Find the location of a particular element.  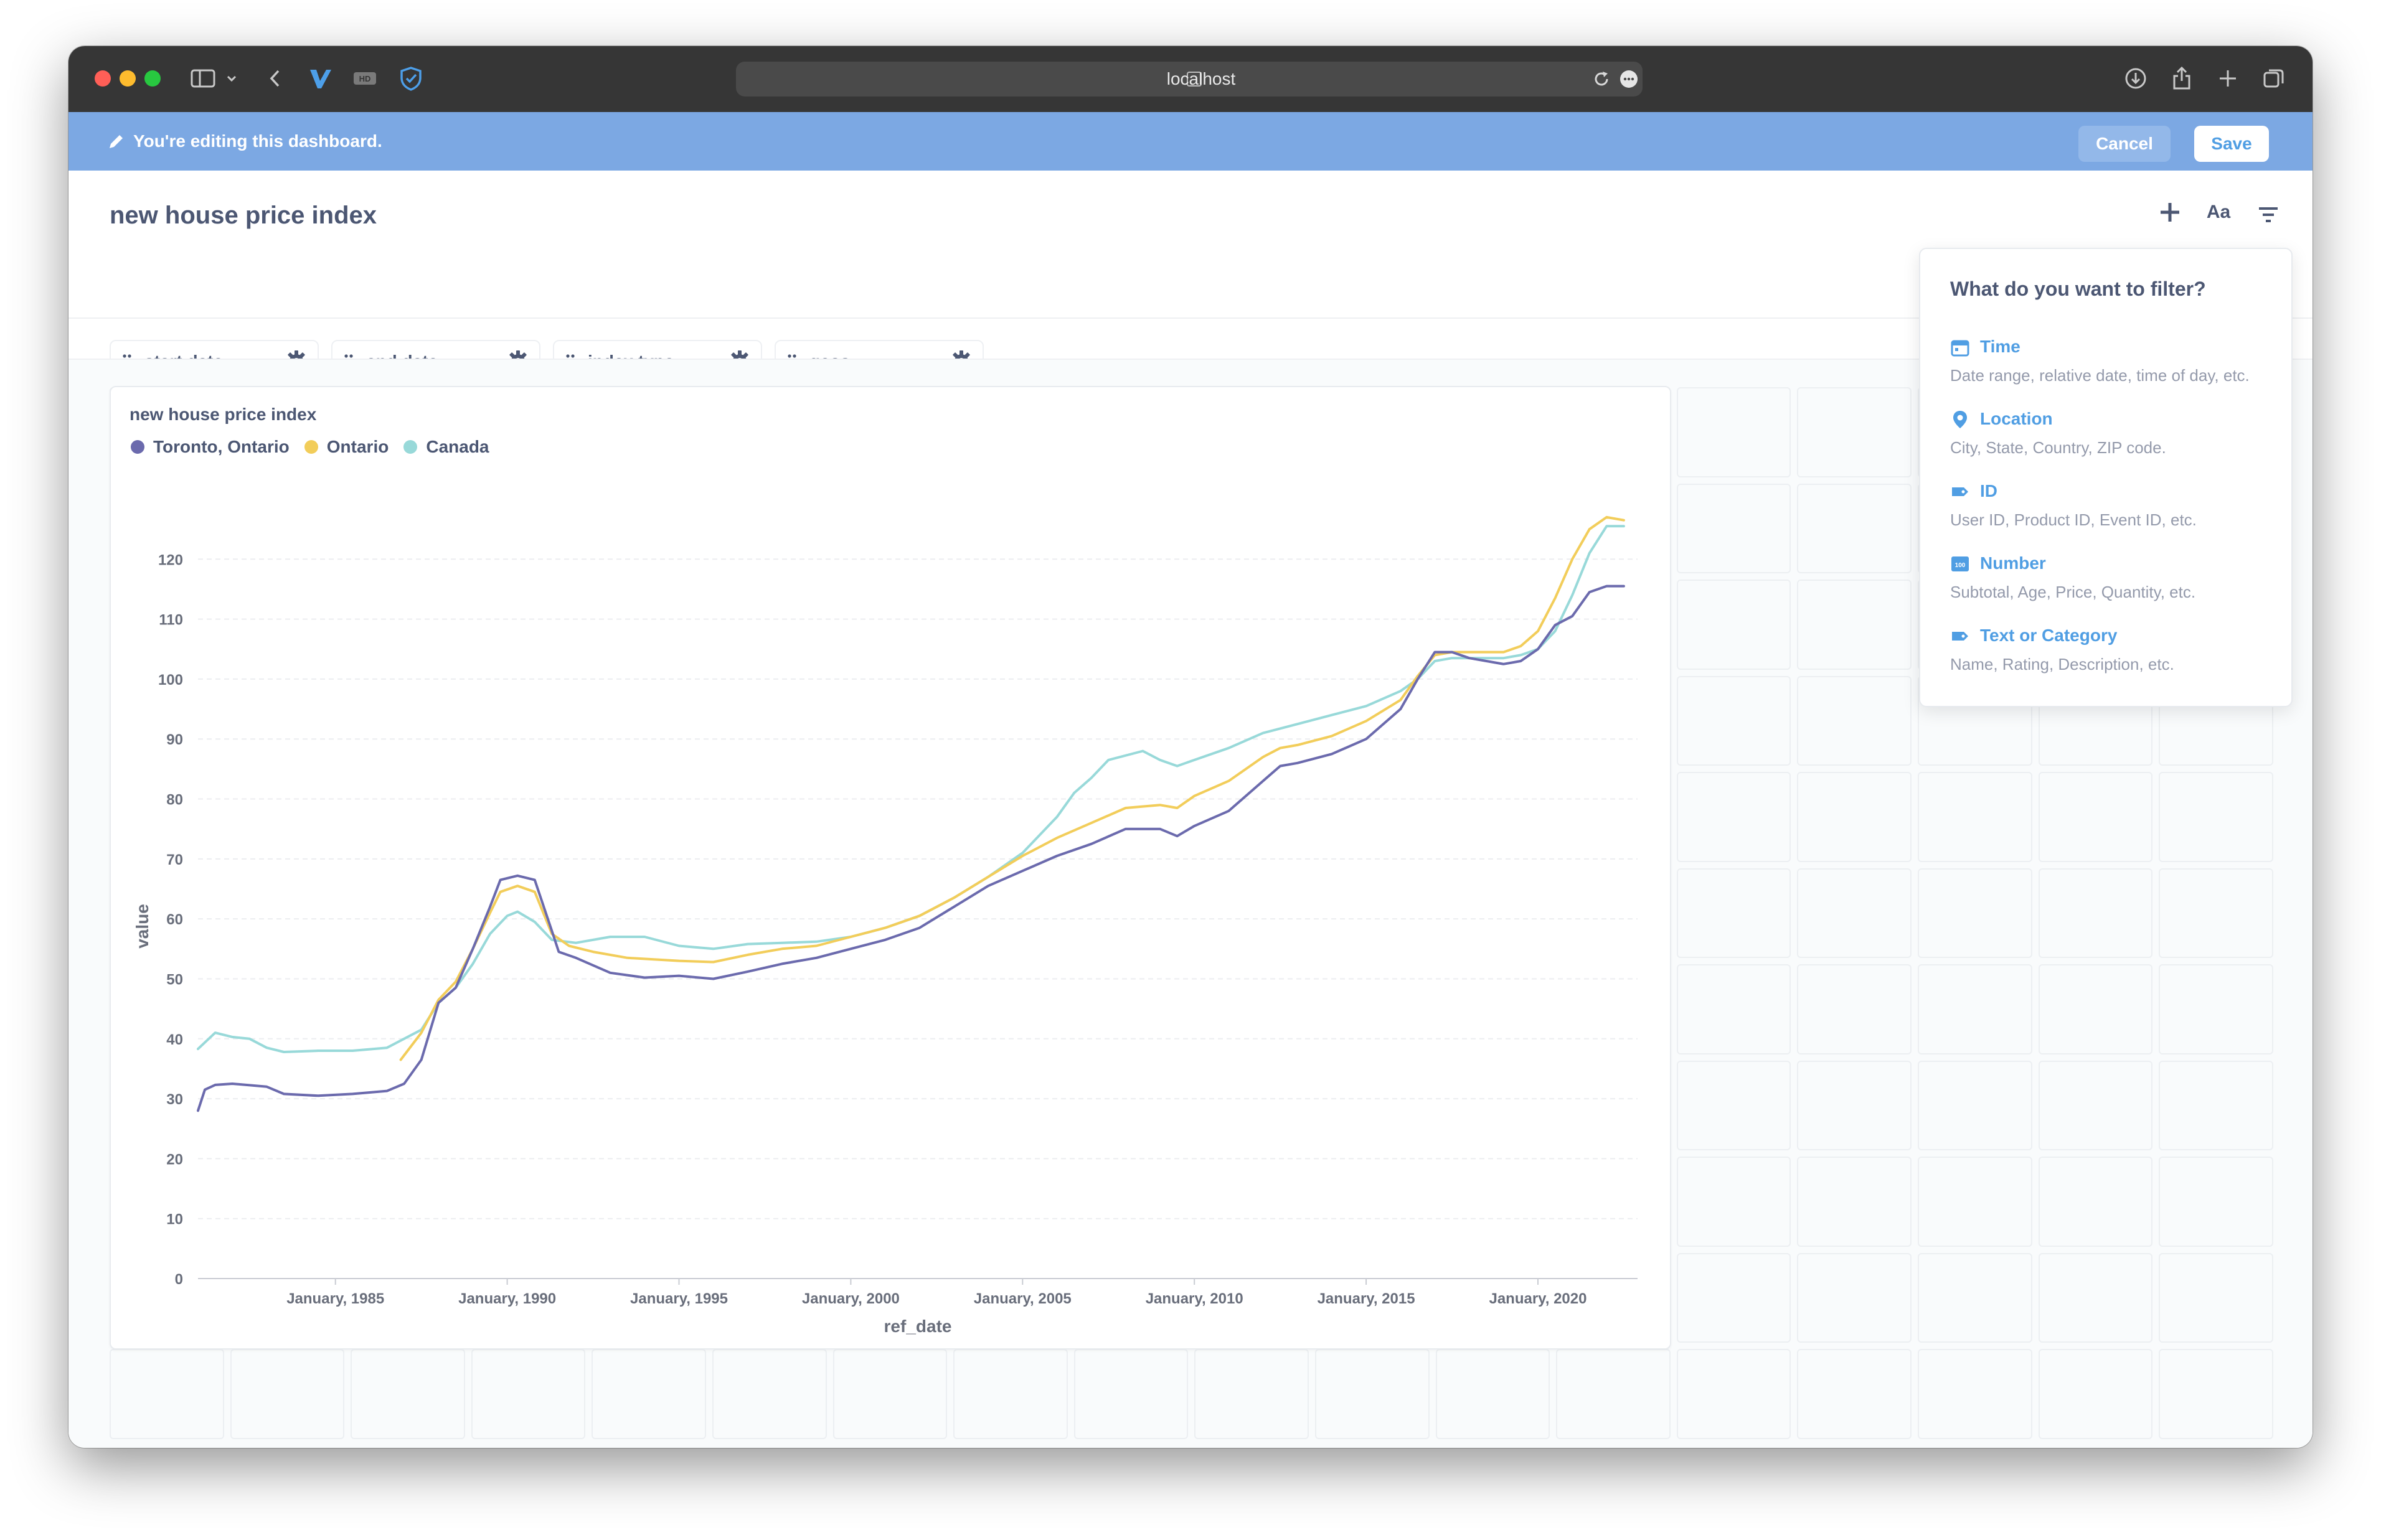

legend-item-toronto: Toronto, Ontario is located at coordinates (210, 447).